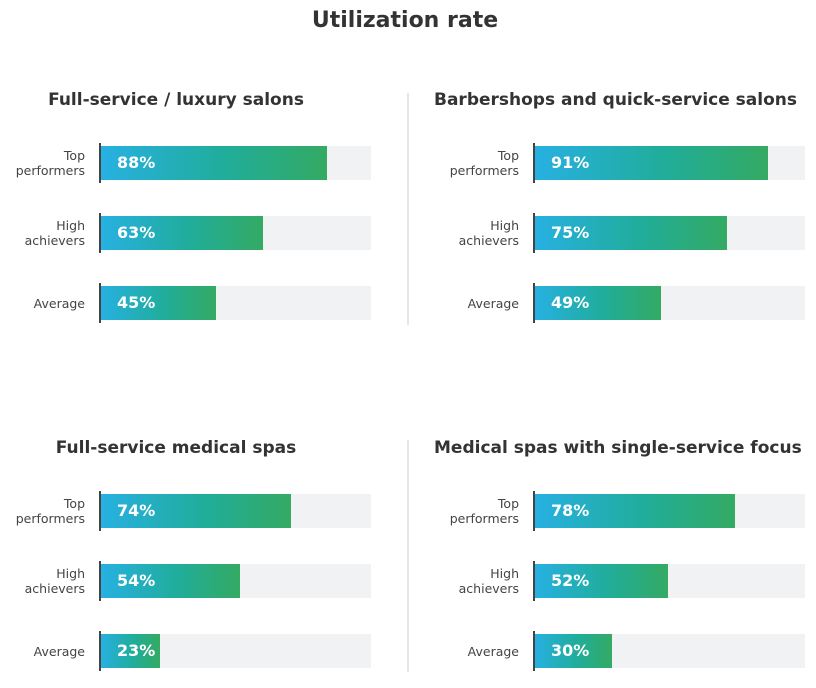 The height and width of the screenshot is (688, 816). What do you see at coordinates (618, 448) in the screenshot?
I see `panel-title: Medical spas with single-service focus` at bounding box center [618, 448].